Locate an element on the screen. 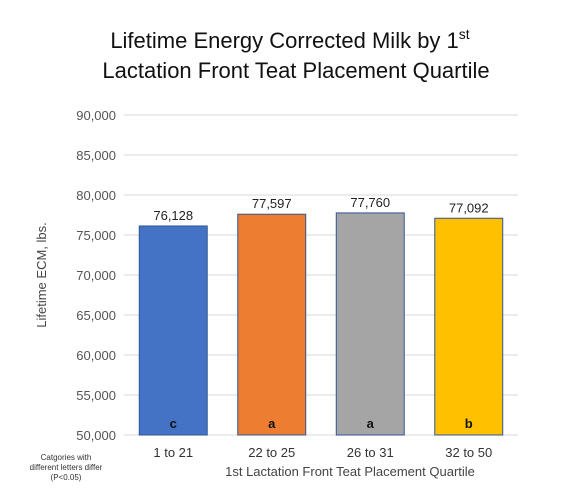 The width and height of the screenshot is (581, 500). significance-letter: b is located at coordinates (469, 423).